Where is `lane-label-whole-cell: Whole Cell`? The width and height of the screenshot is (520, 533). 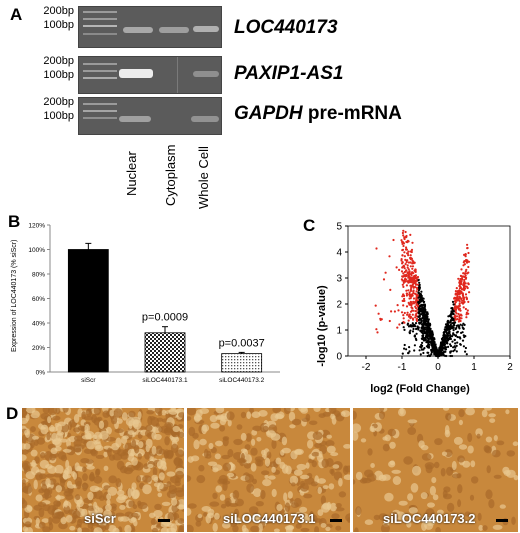
lane-label-whole-cell: Whole Cell is located at coordinates (203, 177).